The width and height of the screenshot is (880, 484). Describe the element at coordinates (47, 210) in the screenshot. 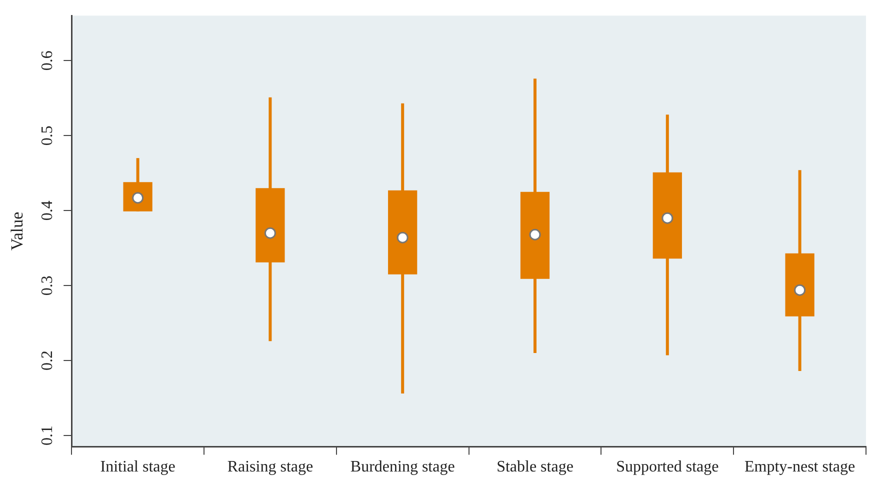

I see `y-tick-label: 0.4` at that location.